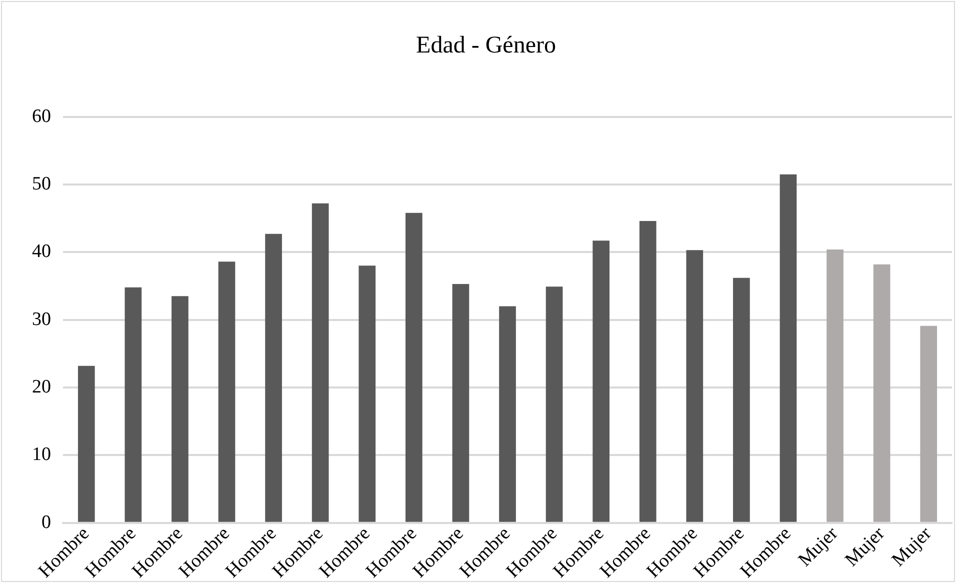  I want to click on y-tick-label: 20, so click(41, 387).